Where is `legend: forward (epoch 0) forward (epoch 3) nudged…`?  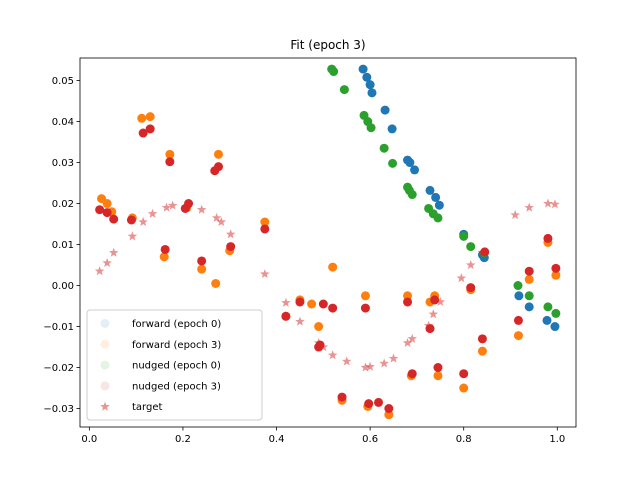
legend: forward (epoch 0) forward (epoch 3) nudged… is located at coordinates (174, 365).